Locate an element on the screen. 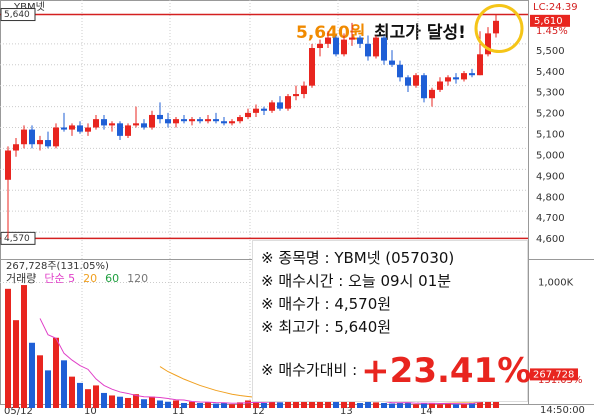 This screenshot has height=419, width=594. x-tick-label: 05/12 is located at coordinates (18, 411).